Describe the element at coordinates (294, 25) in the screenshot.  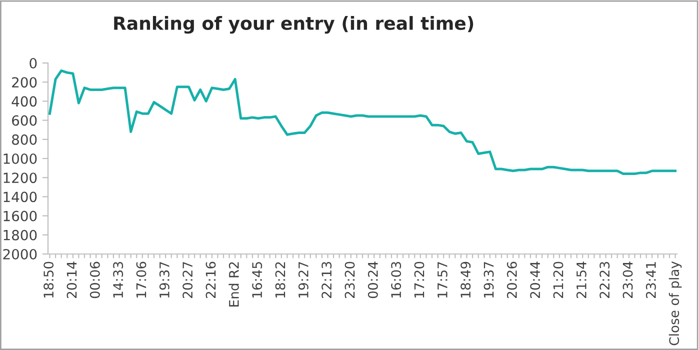
I see `chart-title: Ranking of your entry (in real time)` at that location.